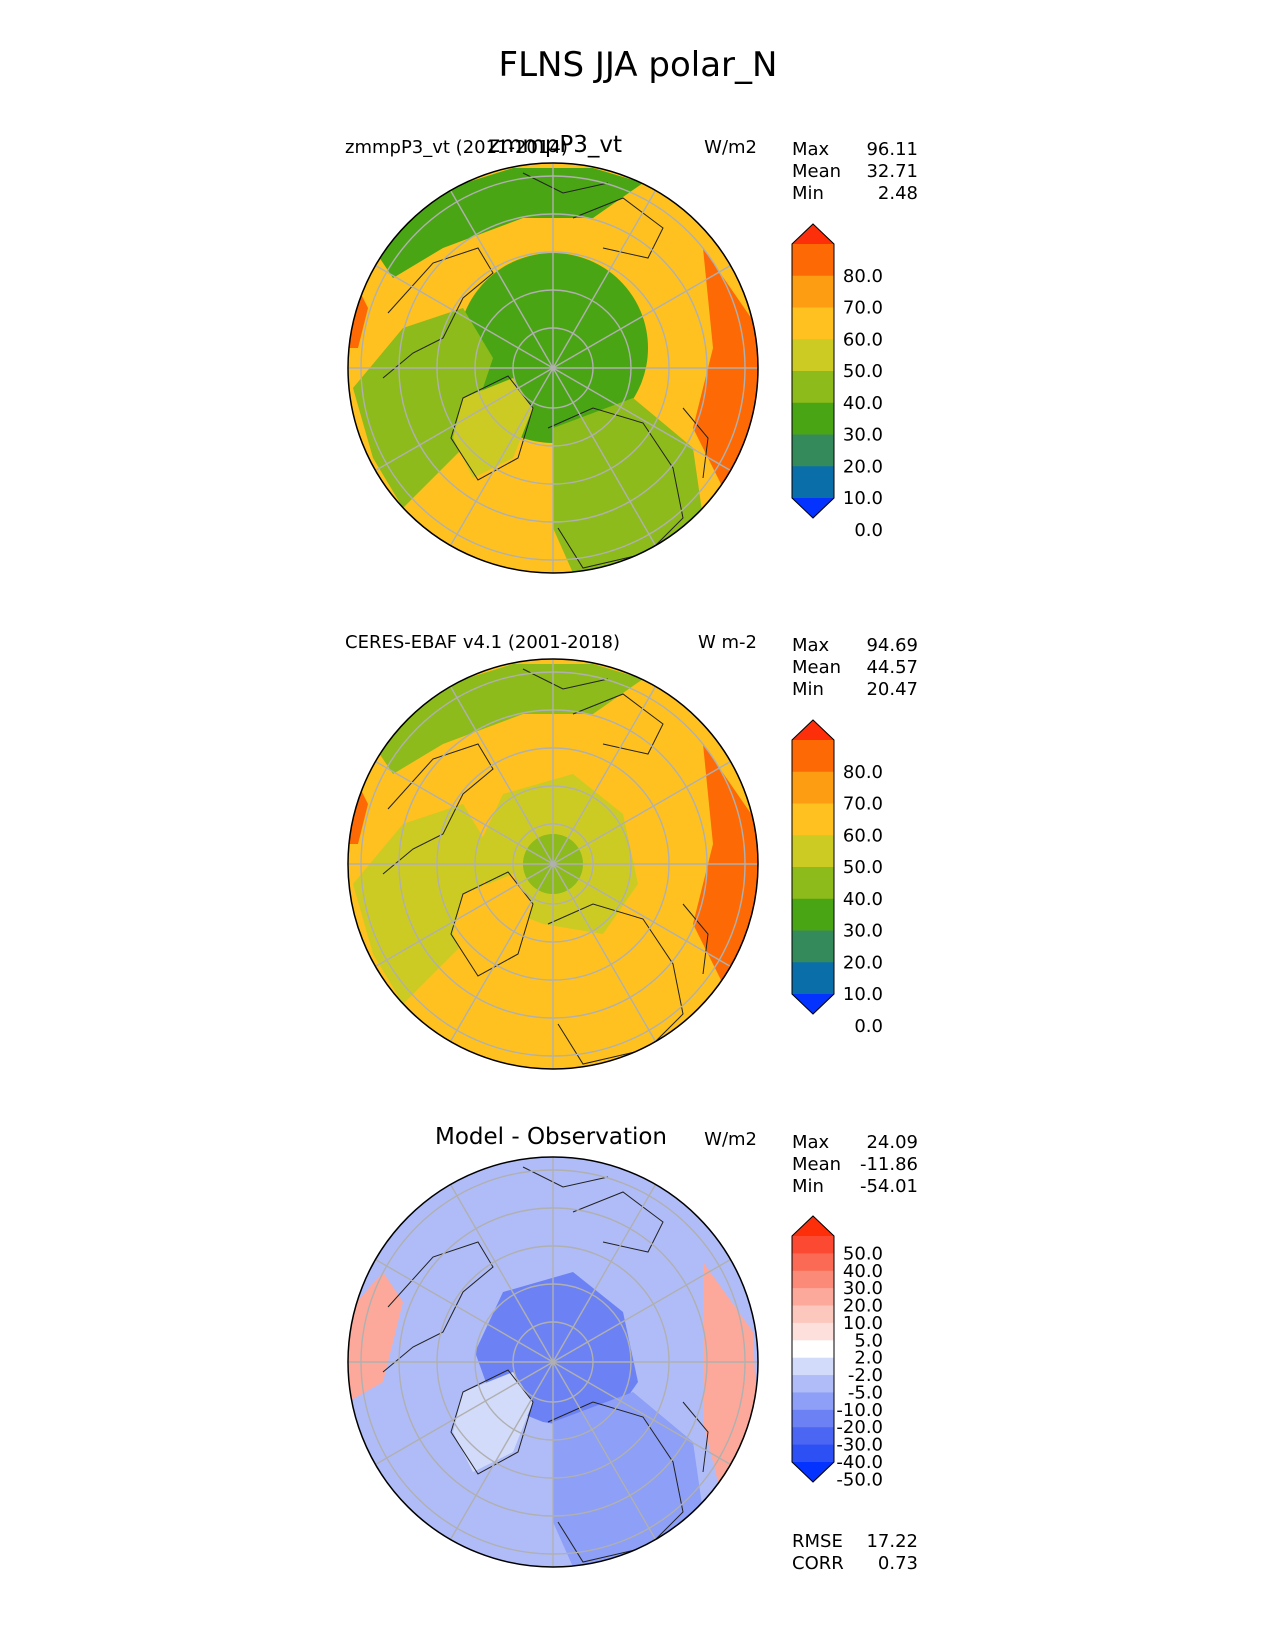 Image resolution: width=1275 pixels, height=1650 pixels. I want to click on metric-value-rmse: 17.22, so click(892, 1541).